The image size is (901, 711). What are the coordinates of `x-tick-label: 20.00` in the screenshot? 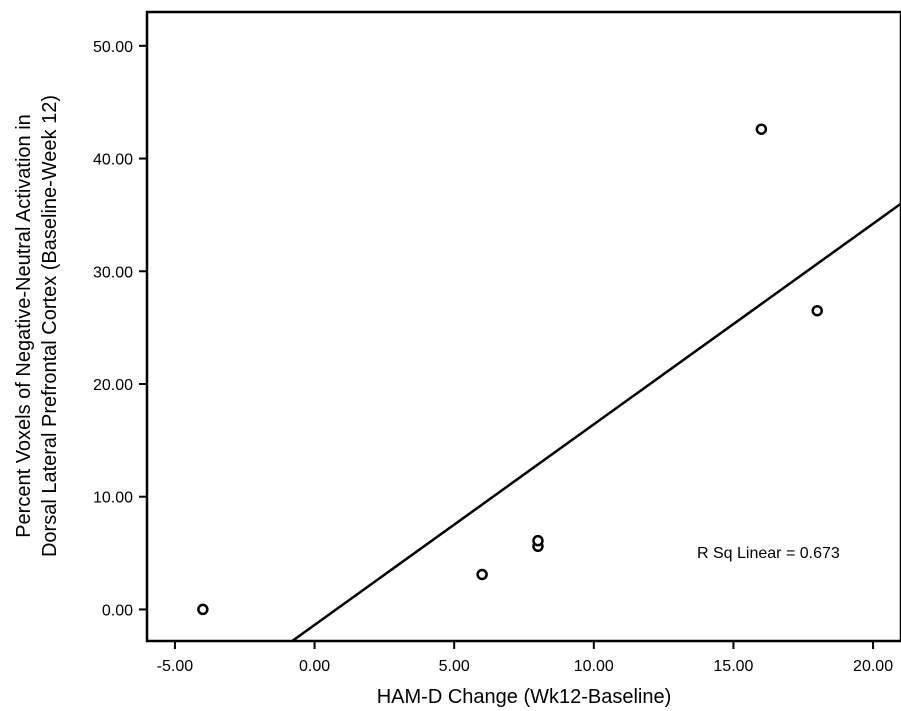 It's located at (873, 666).